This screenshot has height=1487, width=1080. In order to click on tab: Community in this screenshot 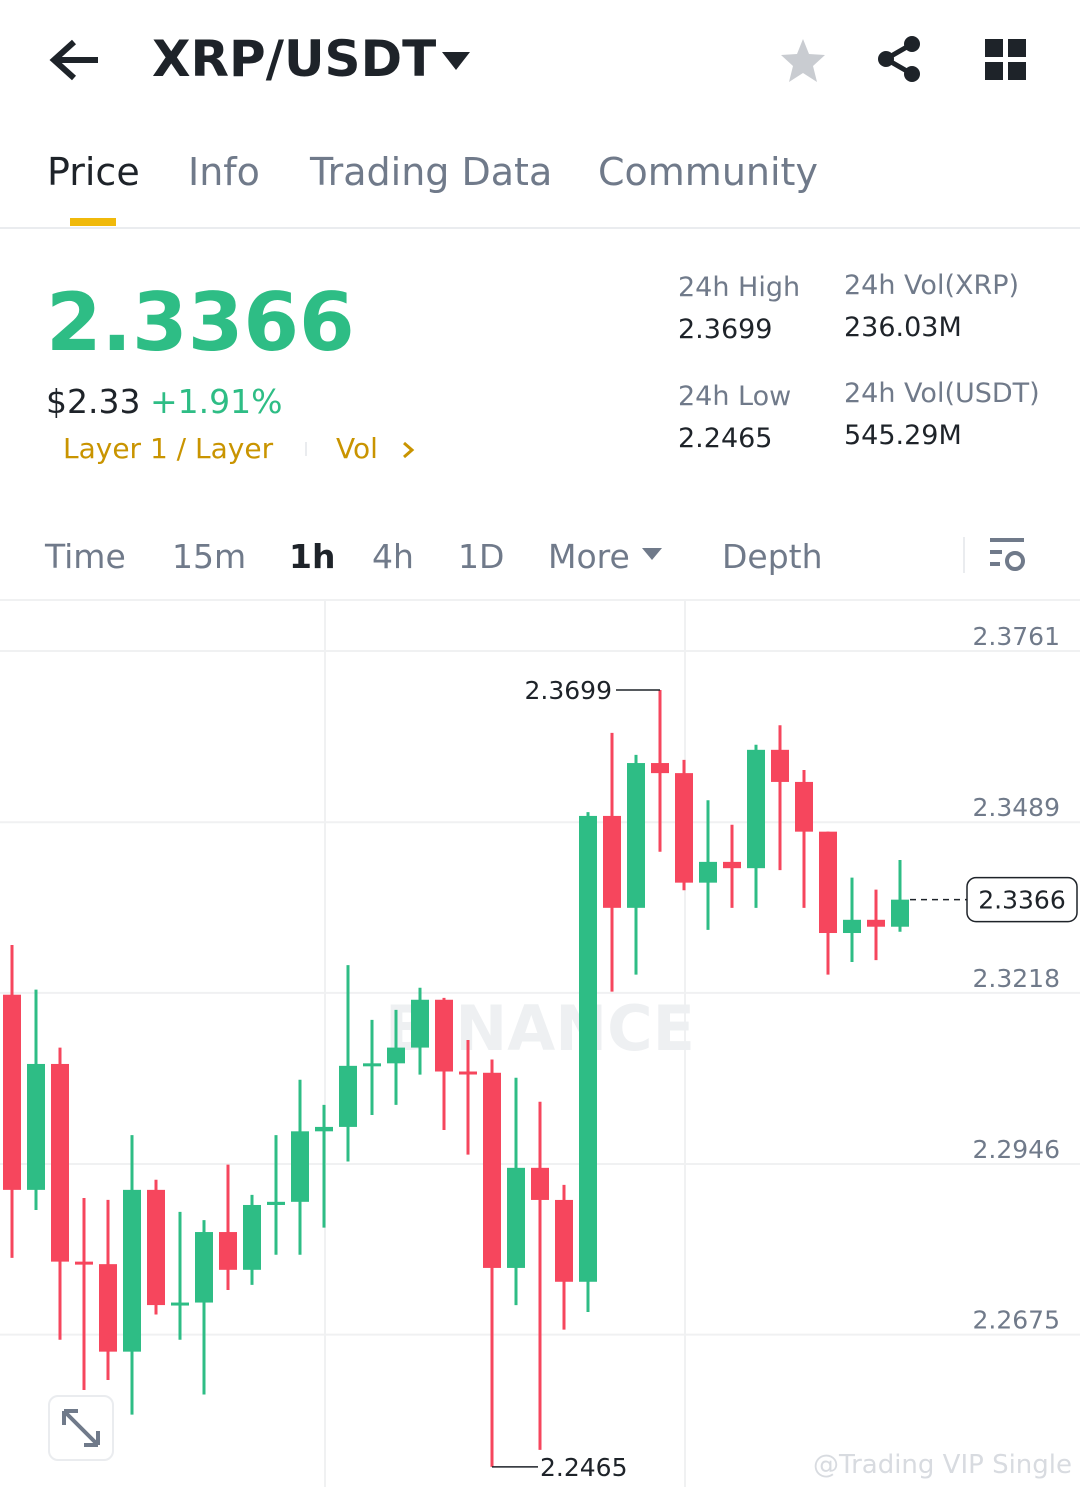, I will do `click(708, 172)`.